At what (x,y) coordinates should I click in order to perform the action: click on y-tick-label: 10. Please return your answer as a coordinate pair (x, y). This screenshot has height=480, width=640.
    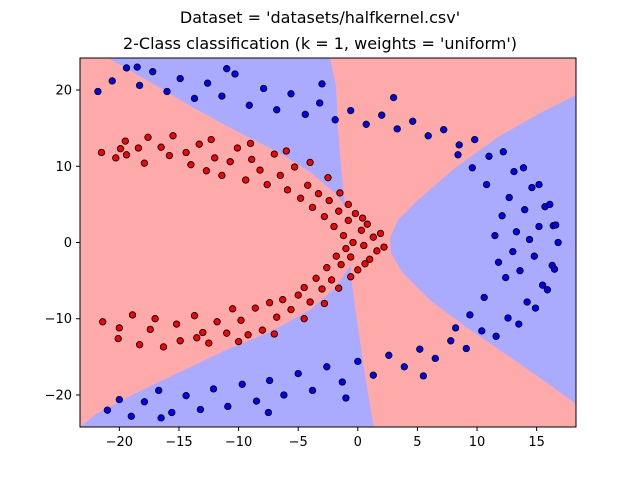
    Looking at the image, I should click on (63, 167).